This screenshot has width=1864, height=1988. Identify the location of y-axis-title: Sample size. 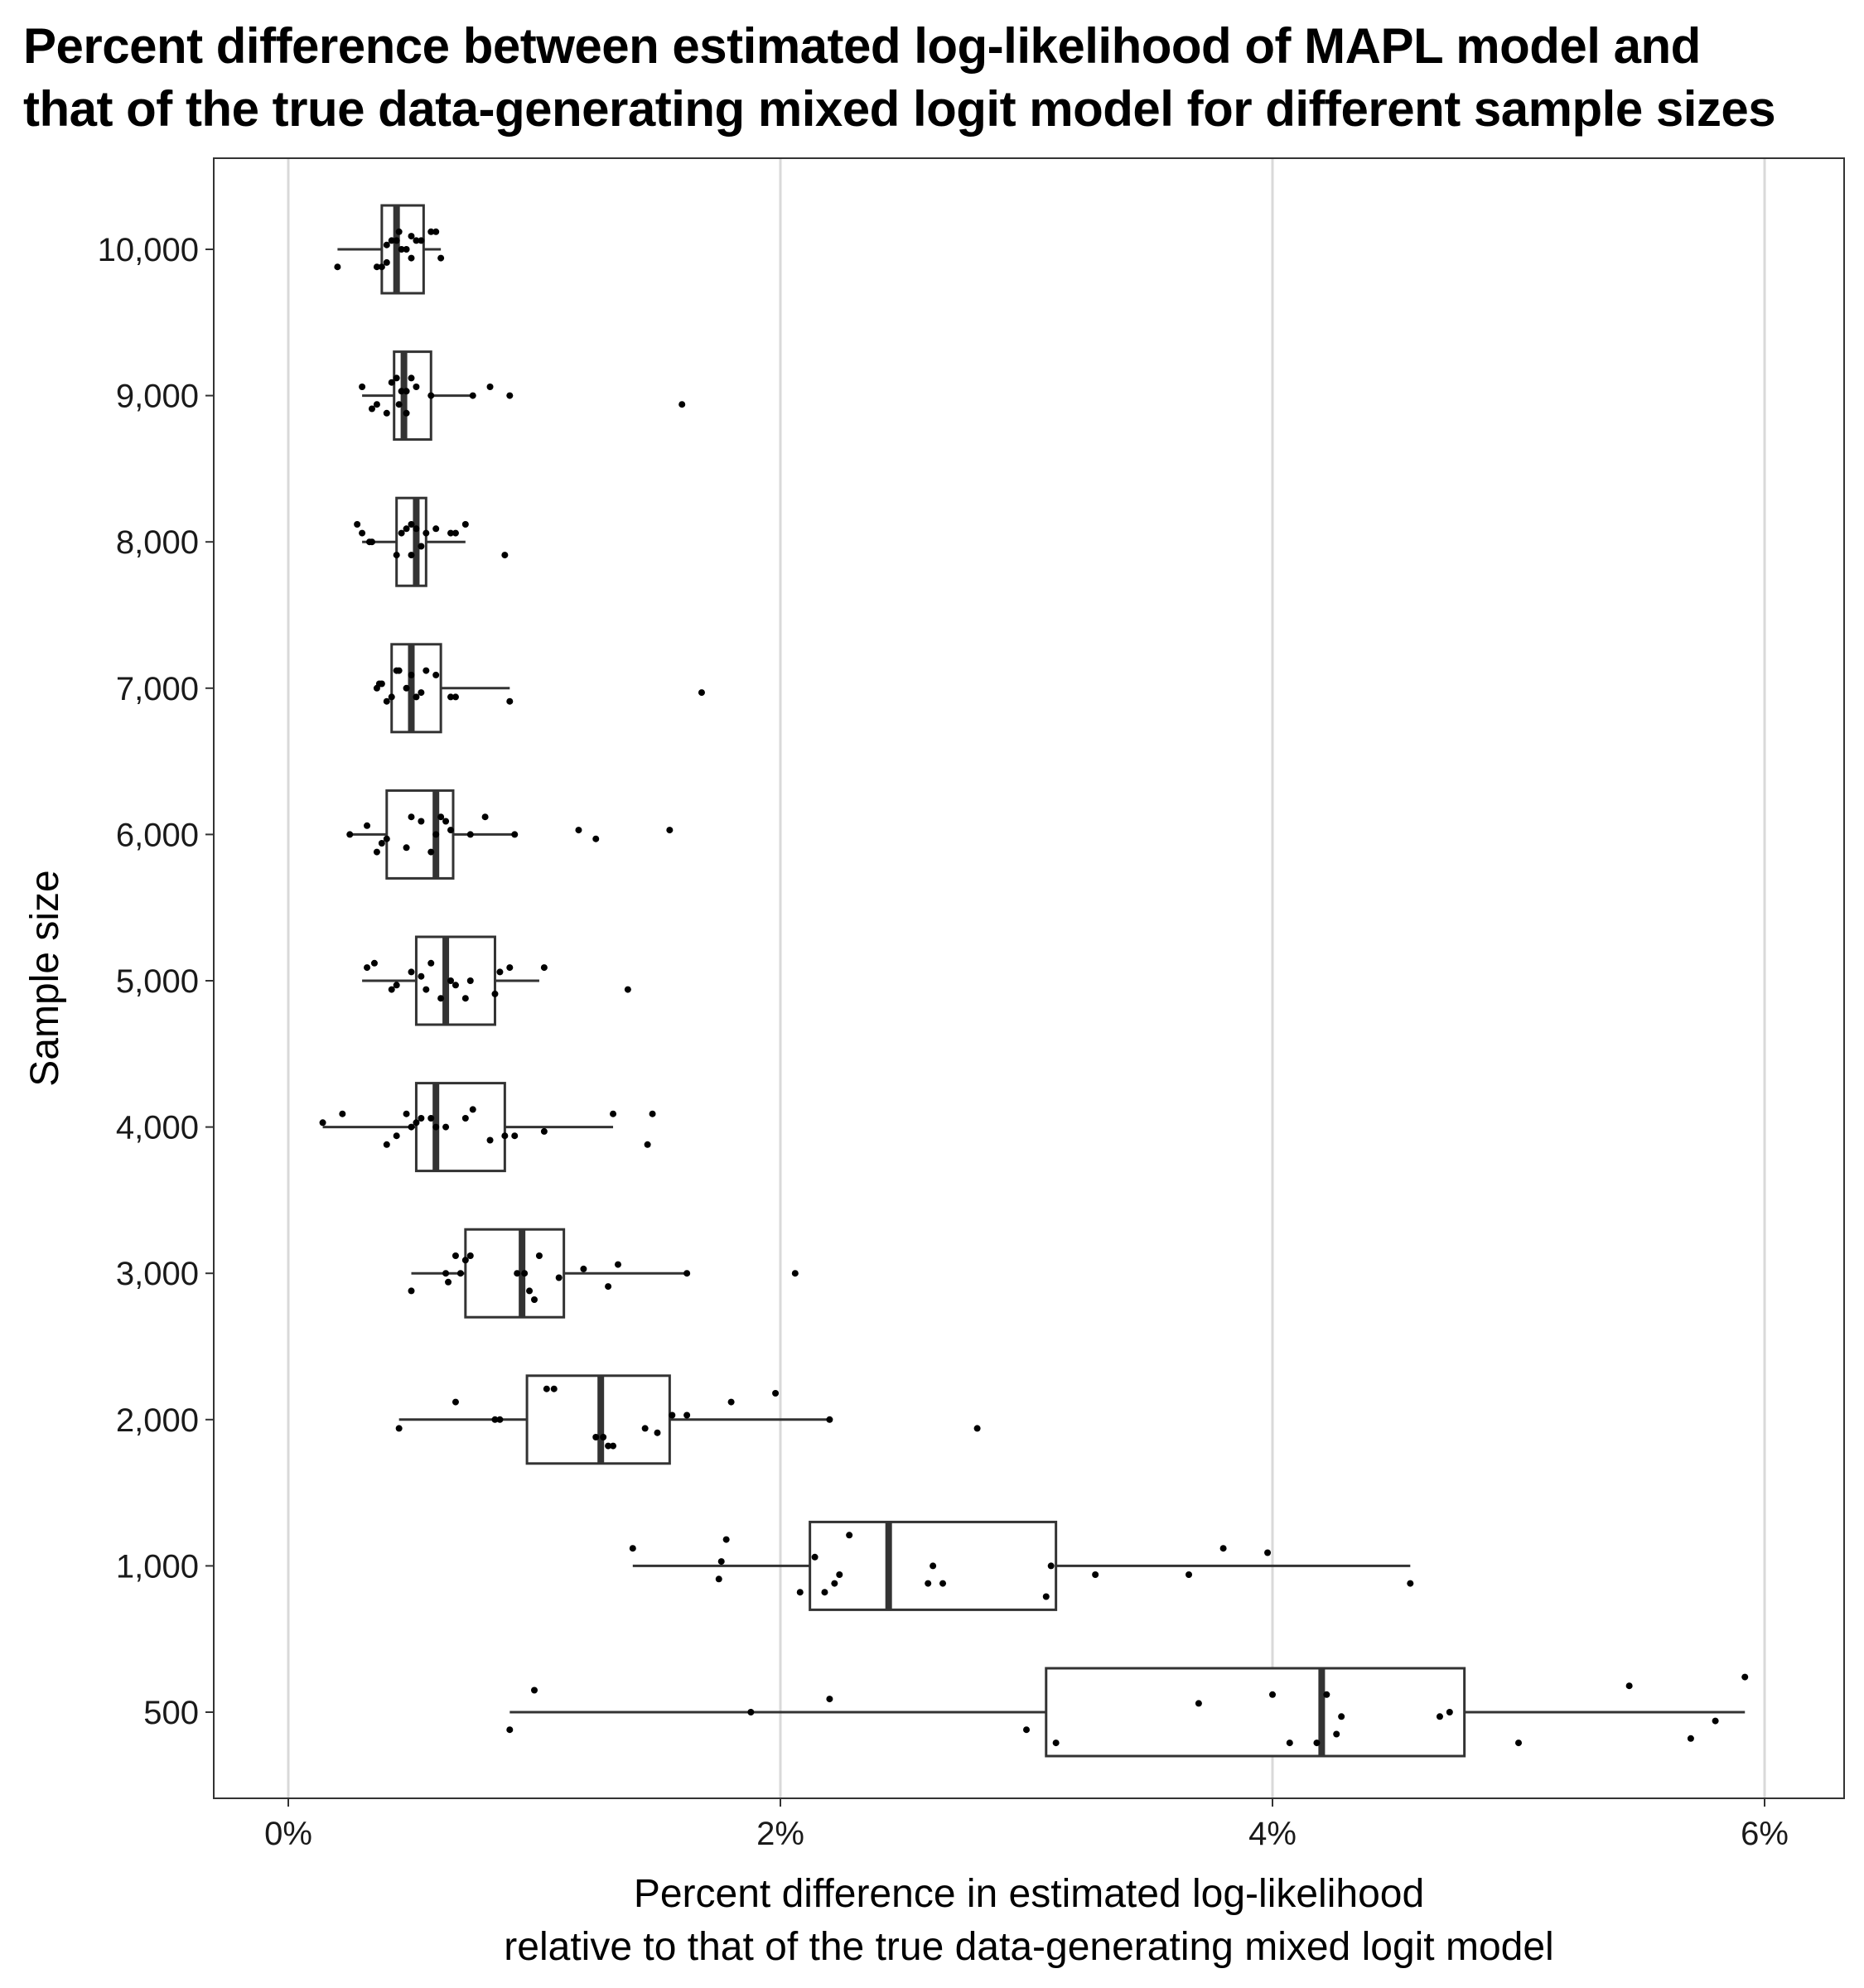
(45, 978).